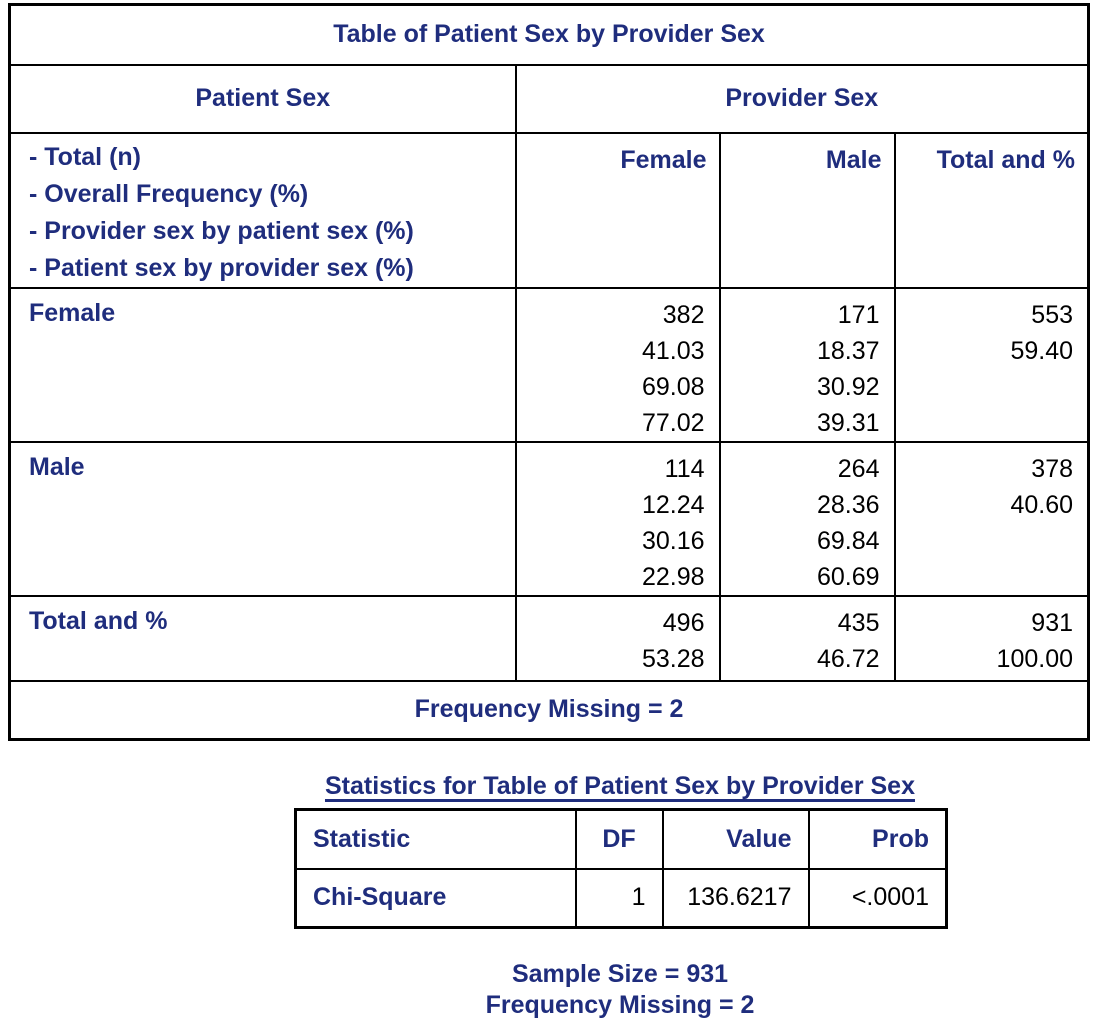 Image resolution: width=1096 pixels, height=1026 pixels. What do you see at coordinates (807, 210) in the screenshot?
I see `col-header-male: Male` at bounding box center [807, 210].